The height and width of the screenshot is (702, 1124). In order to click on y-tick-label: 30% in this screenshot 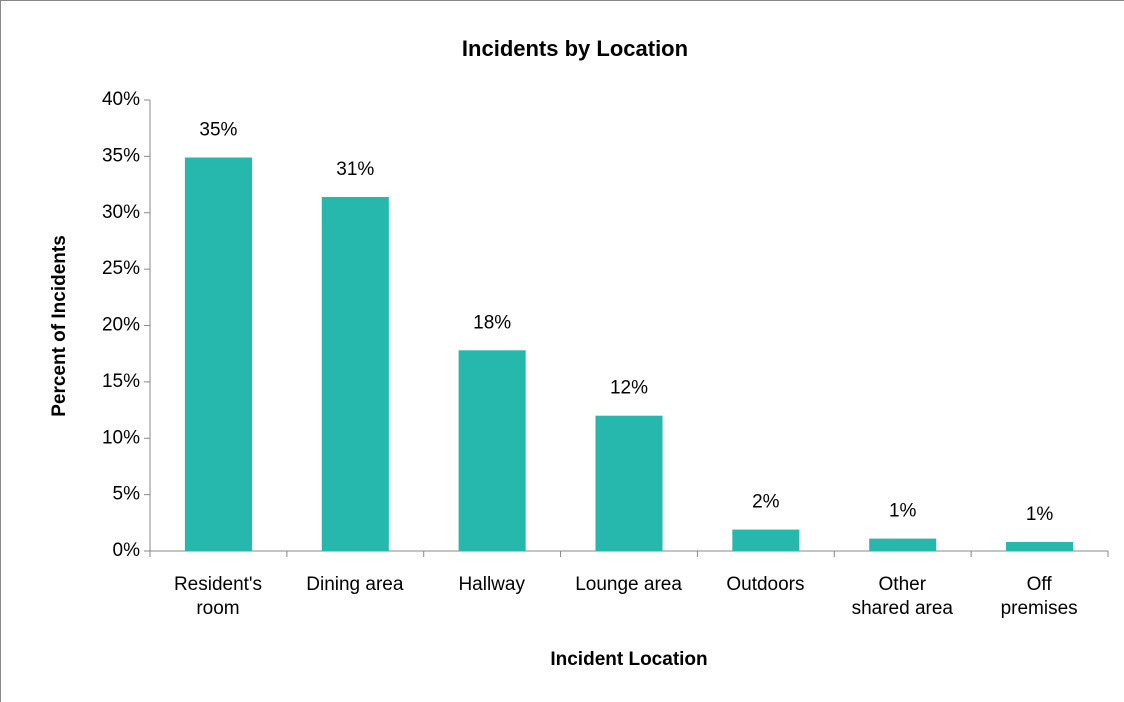, I will do `click(121, 212)`.